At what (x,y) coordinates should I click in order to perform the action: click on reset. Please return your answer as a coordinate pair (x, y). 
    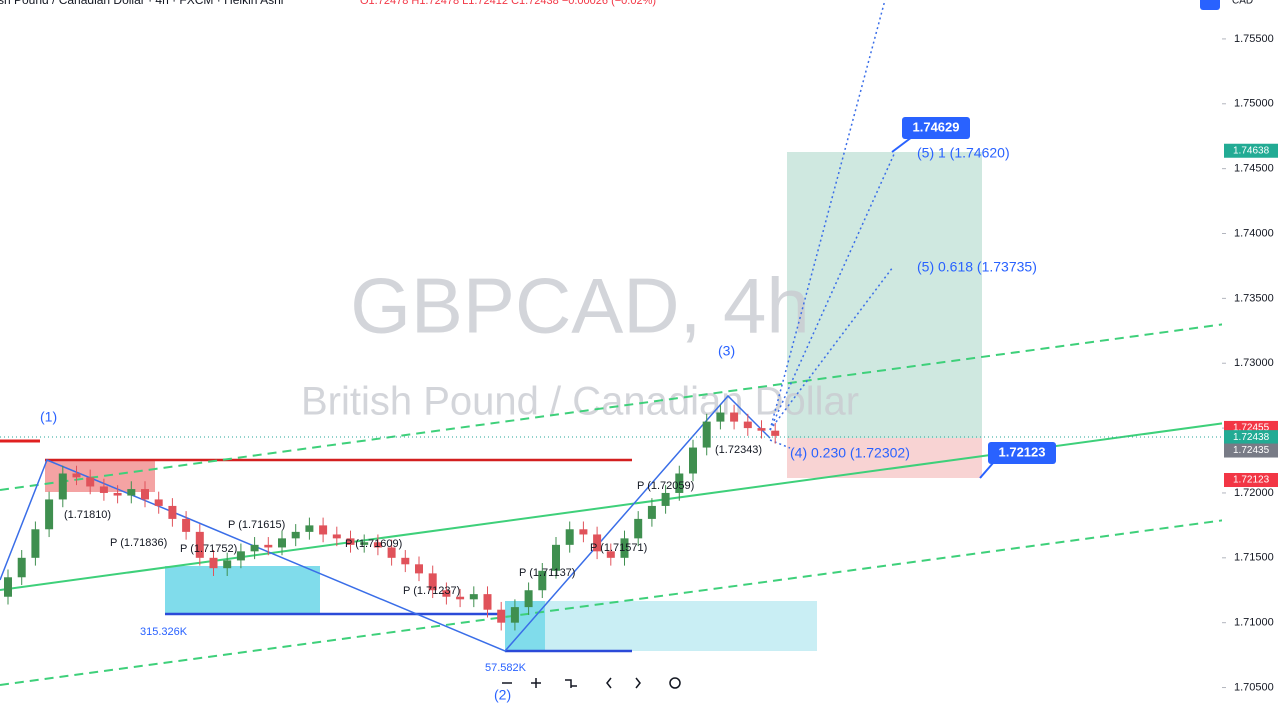
    Looking at the image, I should click on (571, 683).